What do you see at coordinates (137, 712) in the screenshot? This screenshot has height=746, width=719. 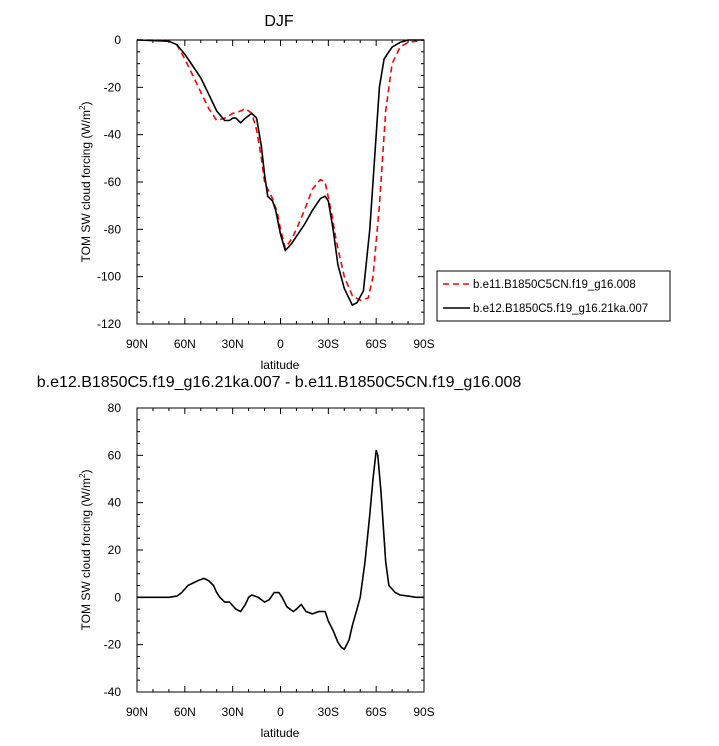 I see `bottom-chart-x-tick-label: 90N` at bounding box center [137, 712].